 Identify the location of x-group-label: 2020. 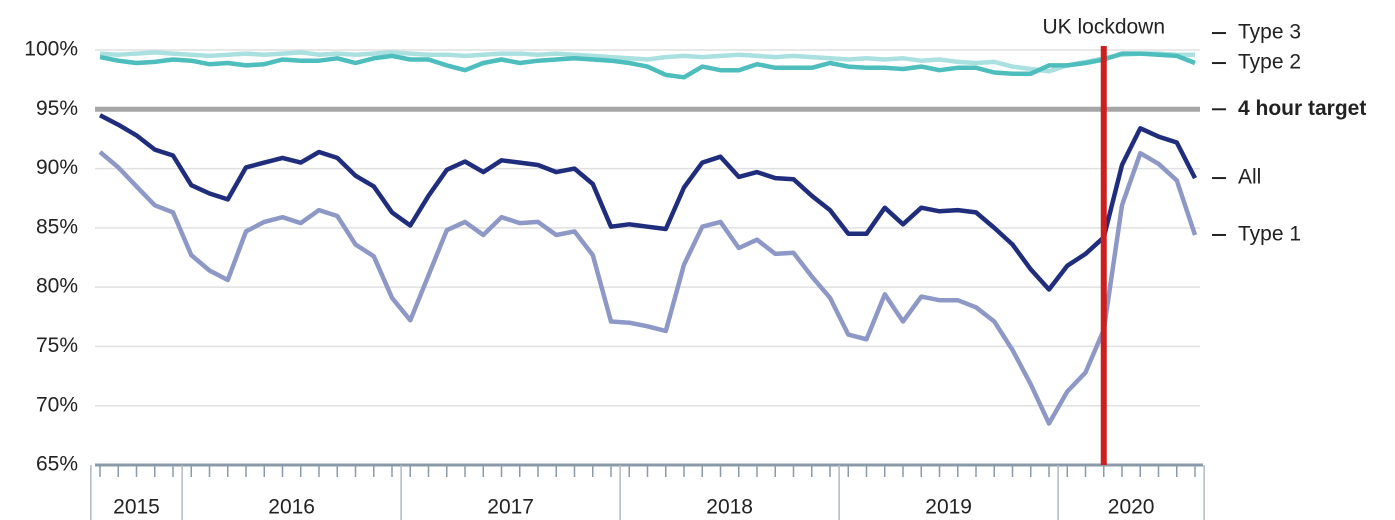
(1131, 507).